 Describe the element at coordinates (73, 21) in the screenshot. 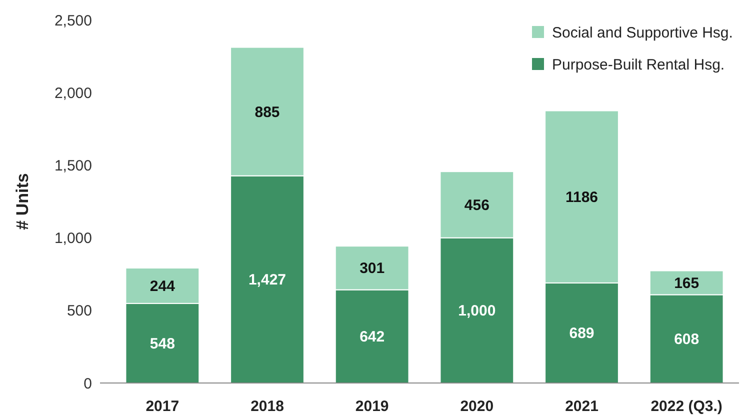

I see `y-tick-label: 2,500` at that location.